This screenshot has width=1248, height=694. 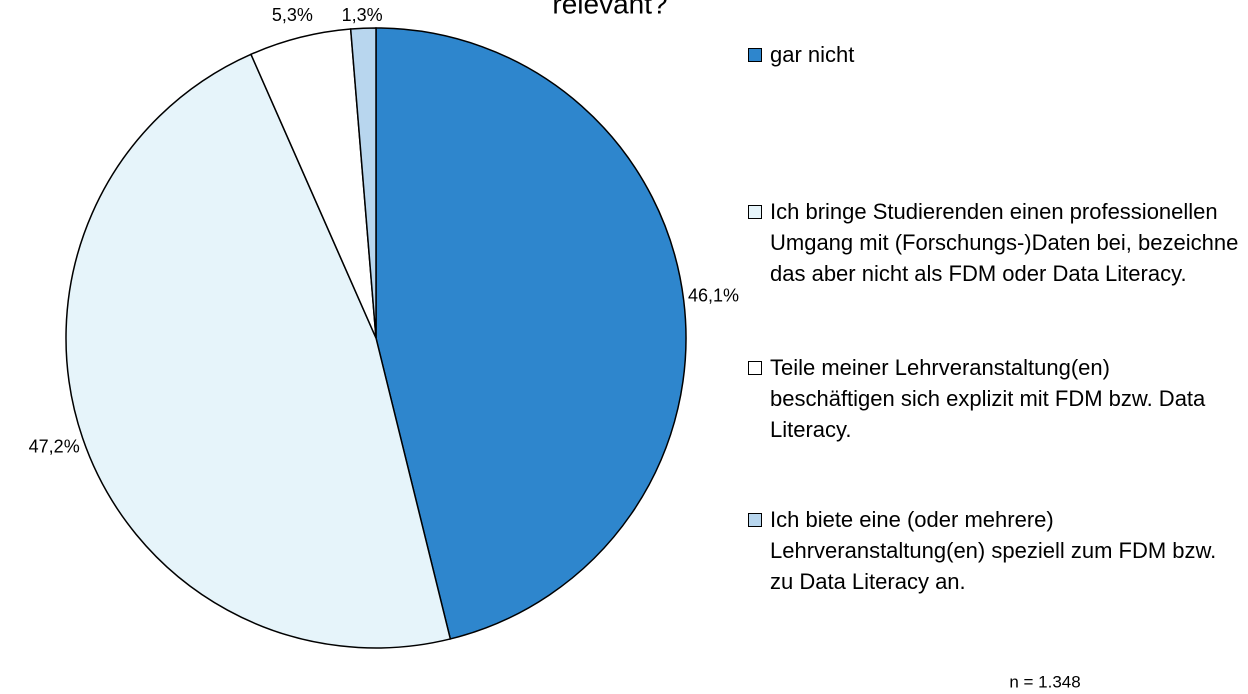 What do you see at coordinates (54, 446) in the screenshot?
I see `data-label: 47,2%` at bounding box center [54, 446].